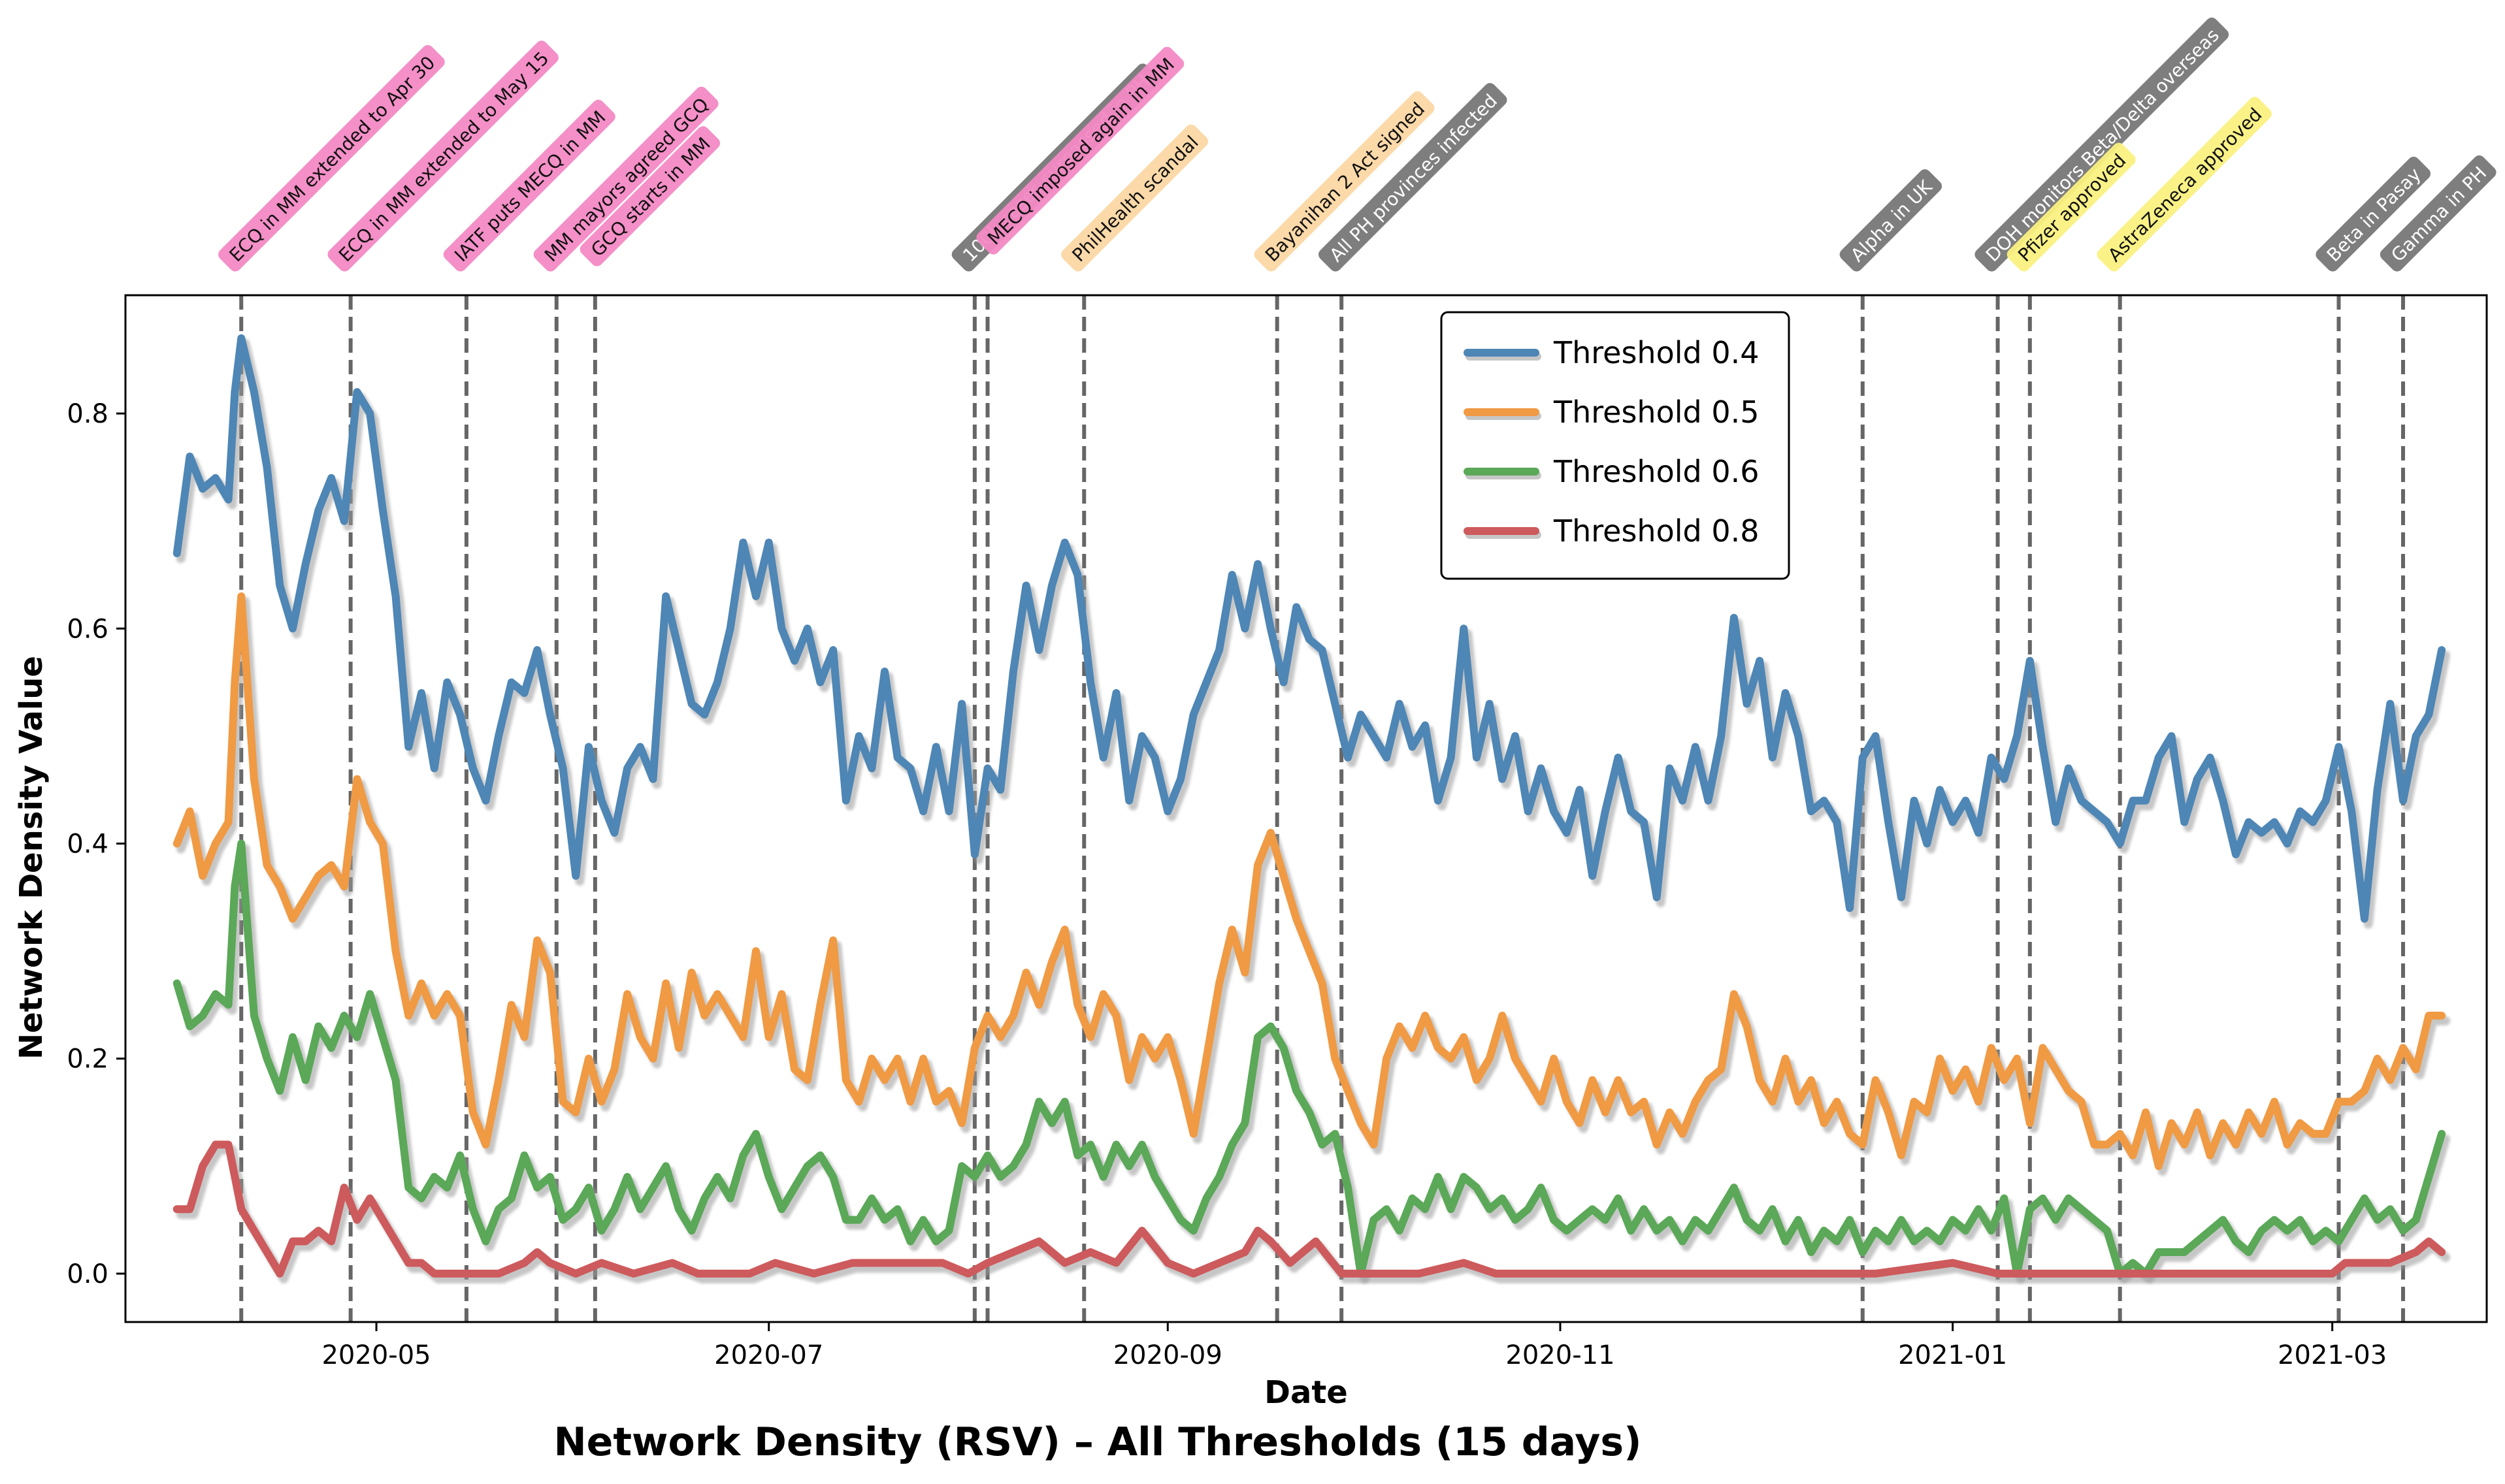 Image resolution: width=2505 pixels, height=1484 pixels. I want to click on event-label: Alpha in UK, so click(1890, 220).